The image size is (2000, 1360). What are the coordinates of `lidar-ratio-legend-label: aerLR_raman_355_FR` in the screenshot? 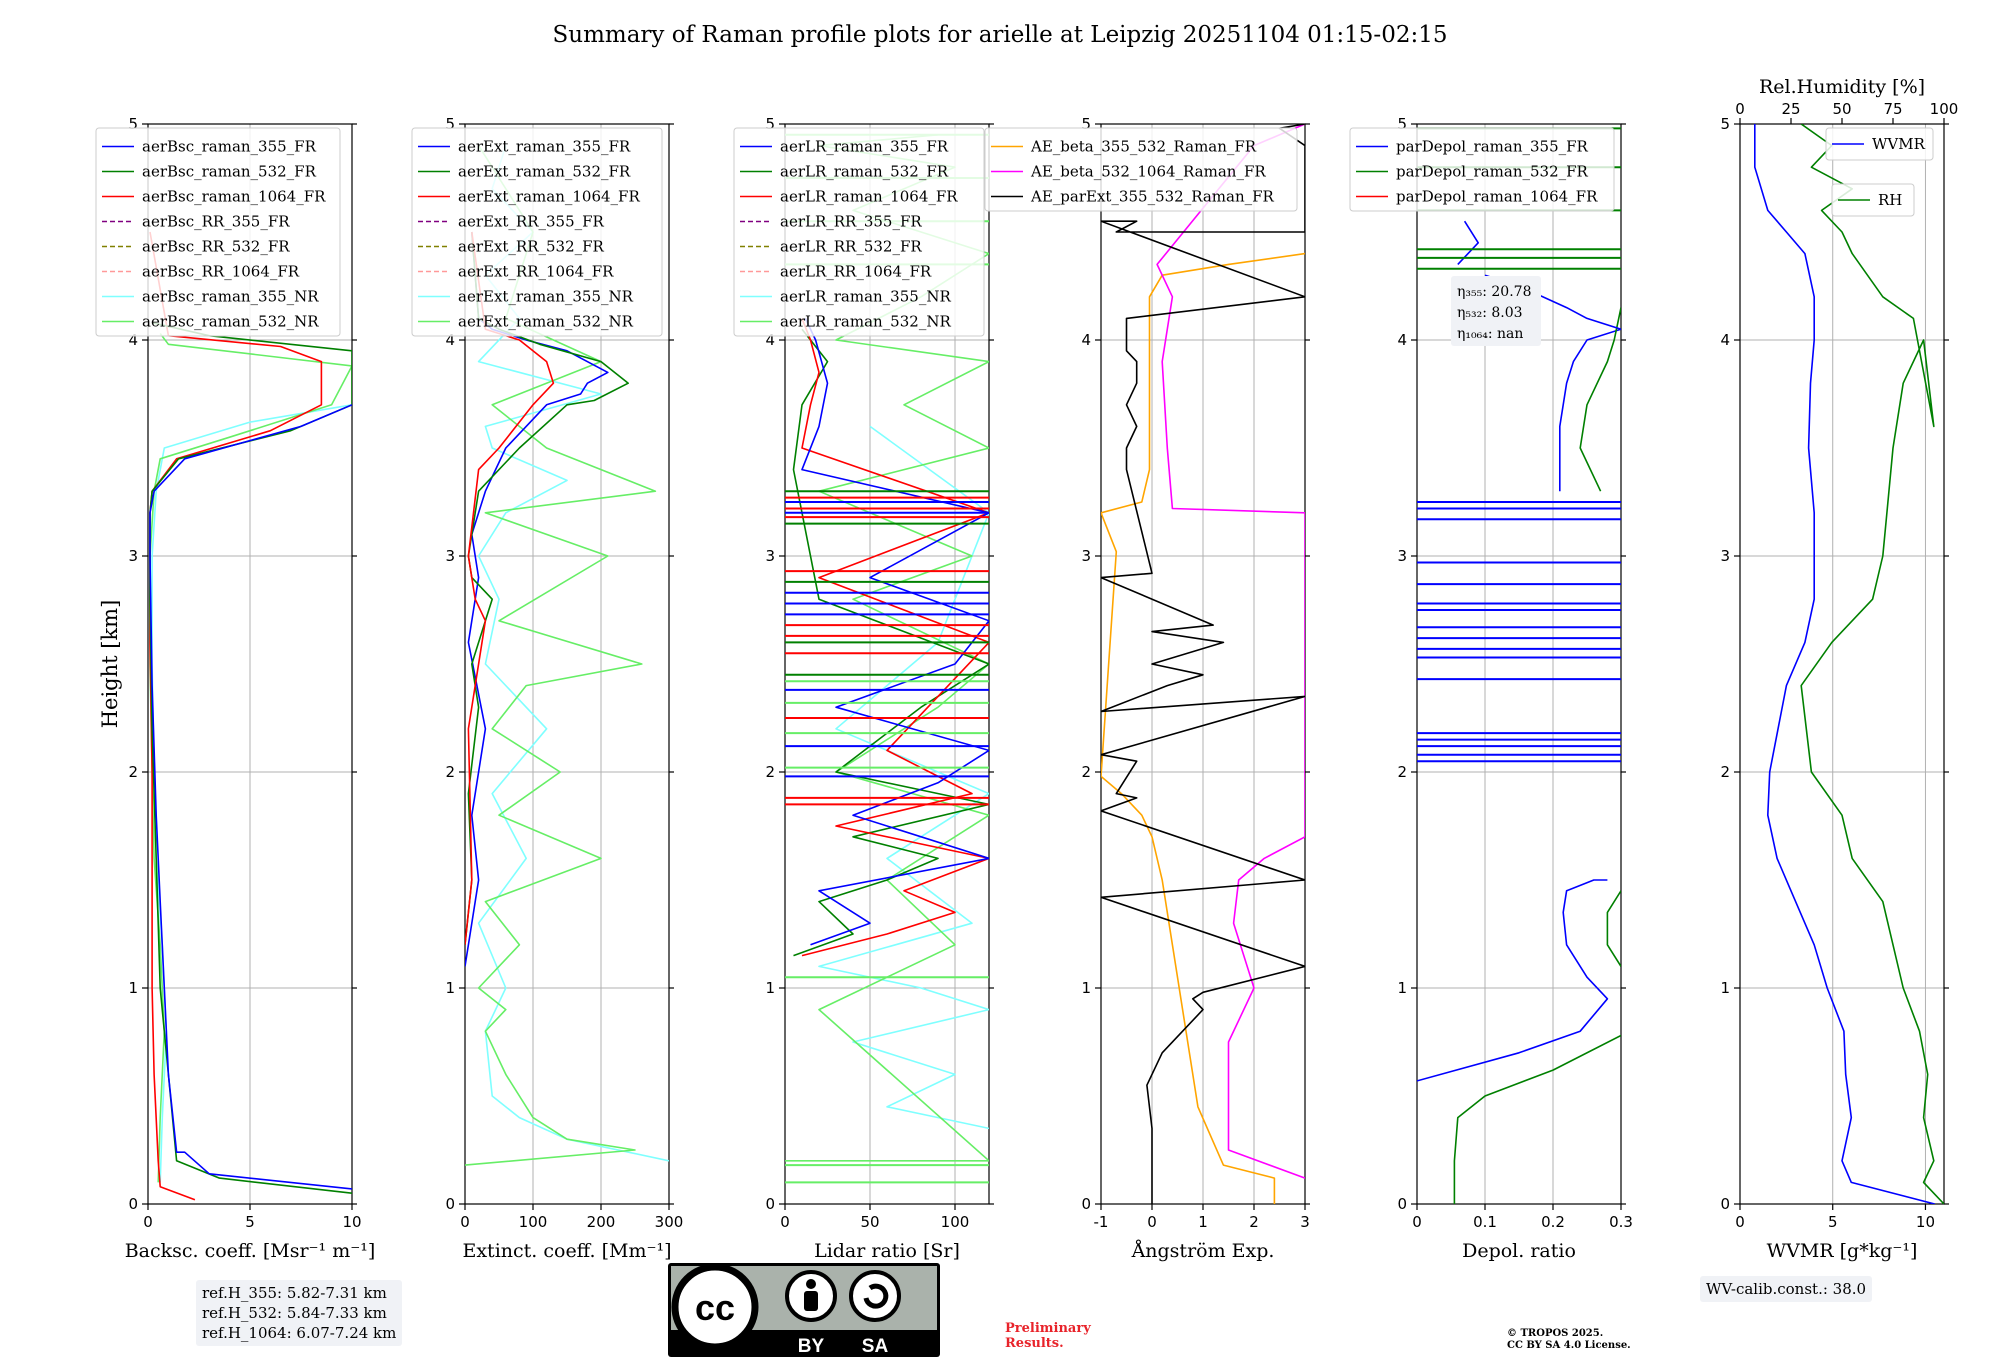 It's located at (864, 147).